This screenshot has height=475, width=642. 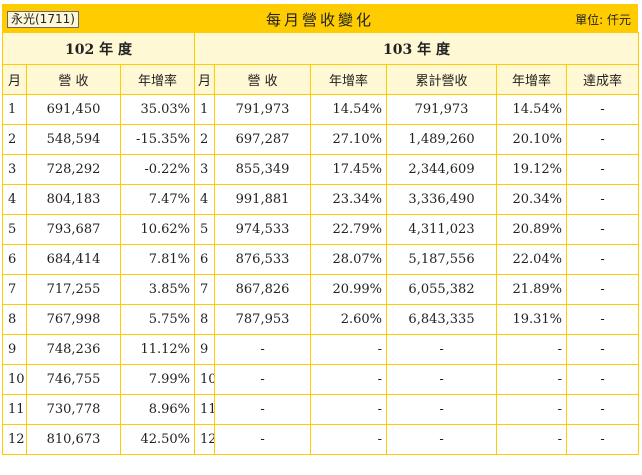 I want to click on yoy-102-cell: 11.12%, so click(x=157, y=349).